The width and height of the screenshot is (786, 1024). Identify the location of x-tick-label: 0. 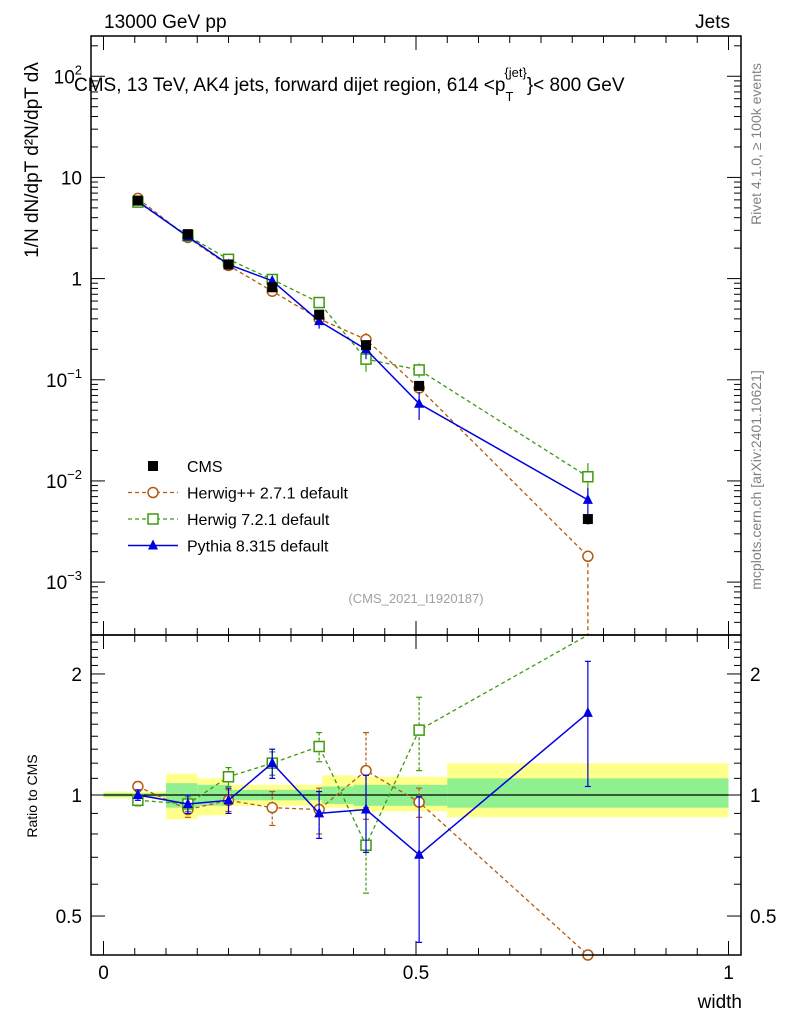
(103, 973).